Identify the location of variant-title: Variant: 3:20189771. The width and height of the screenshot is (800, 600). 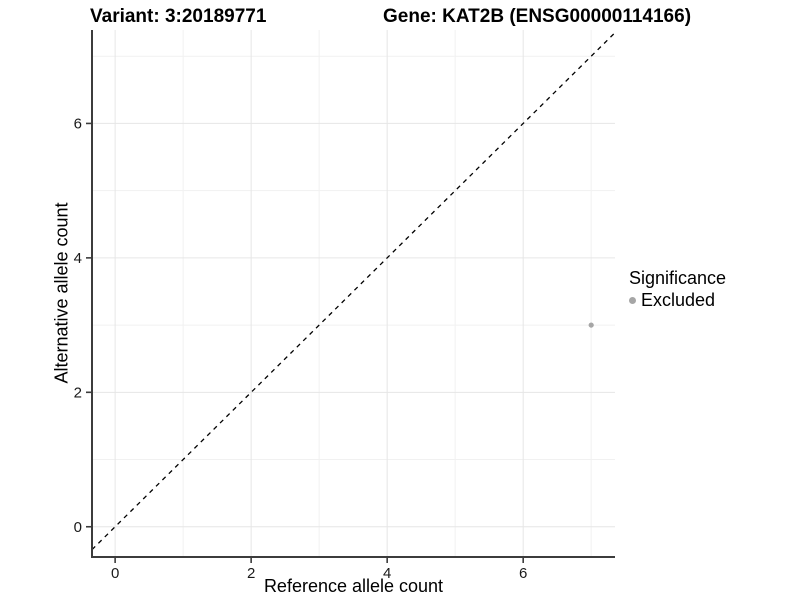
(178, 16).